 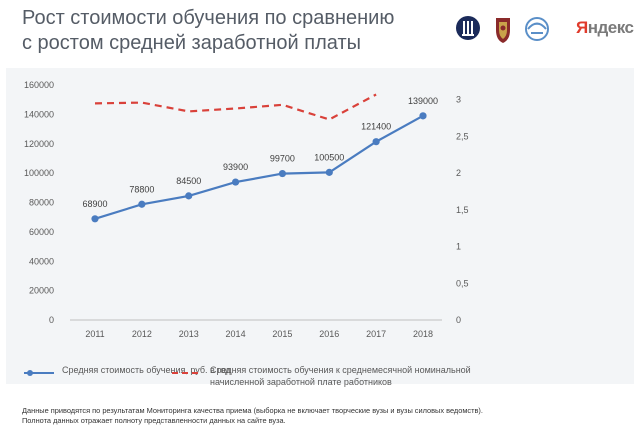 What do you see at coordinates (41, 232) in the screenshot?
I see `y-left-tick-label: 60000` at bounding box center [41, 232].